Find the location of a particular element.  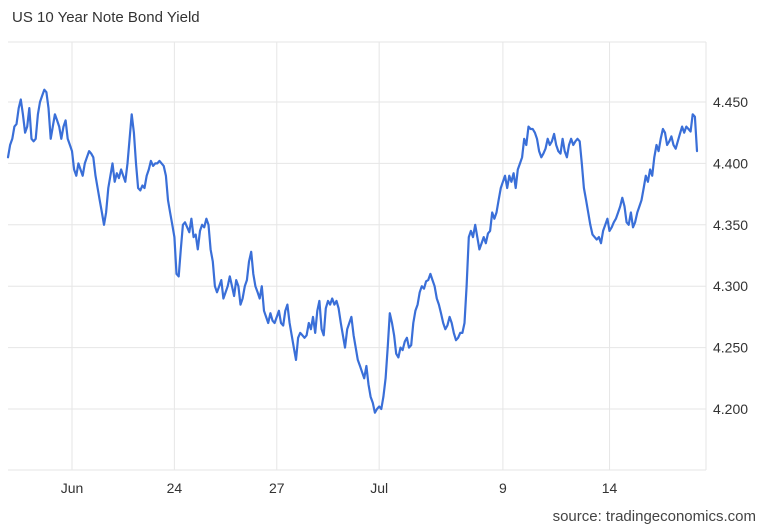

y-axis-ticks: 4.450 4.400 4.350 4.300 4.250 4.200 is located at coordinates (730, 255).